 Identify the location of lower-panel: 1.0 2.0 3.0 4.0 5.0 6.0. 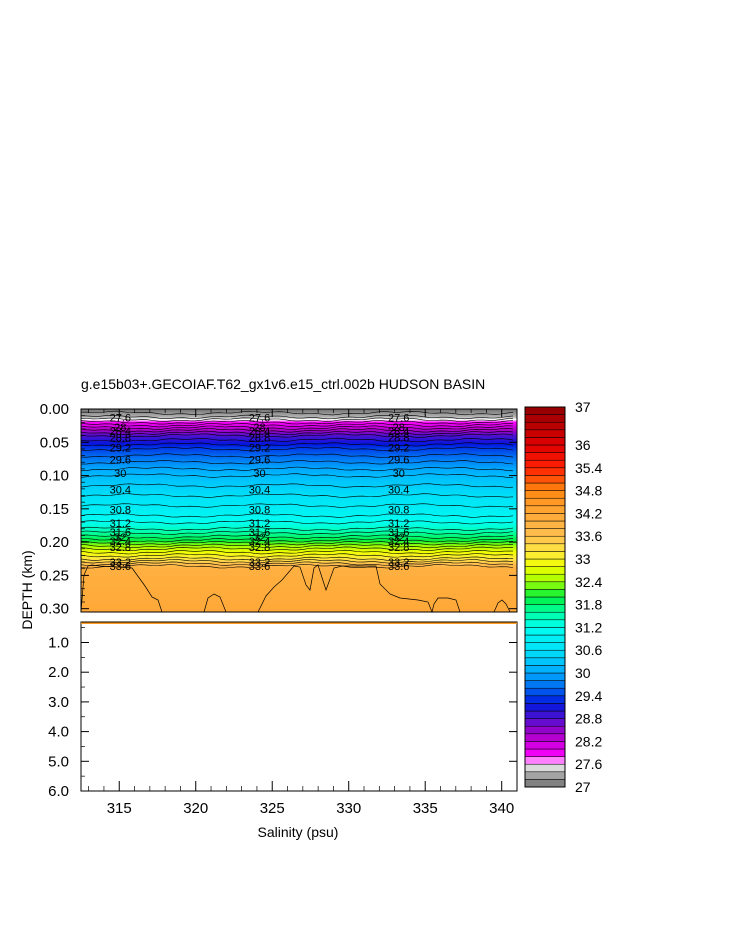
(283, 710).